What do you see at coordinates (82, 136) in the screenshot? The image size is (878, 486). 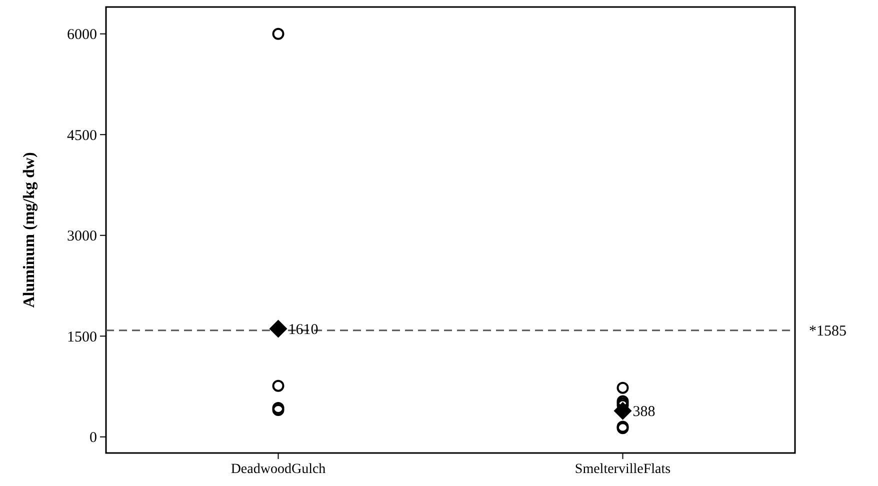 I see `y-tick-label: 4500` at bounding box center [82, 136].